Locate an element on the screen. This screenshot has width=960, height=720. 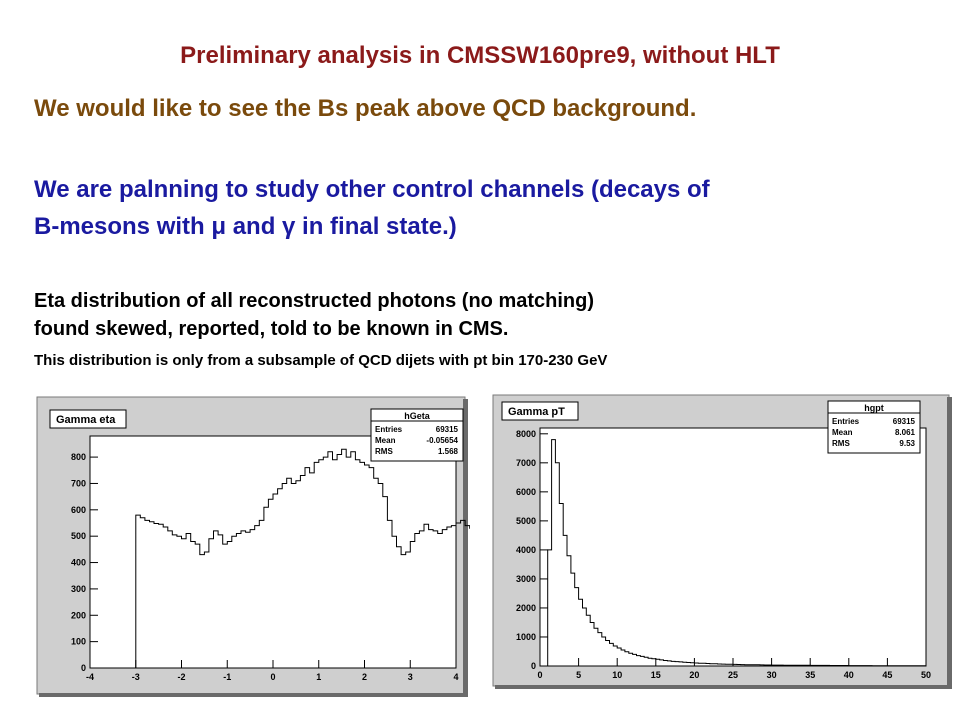
plot-area is located at coordinates (273, 552).